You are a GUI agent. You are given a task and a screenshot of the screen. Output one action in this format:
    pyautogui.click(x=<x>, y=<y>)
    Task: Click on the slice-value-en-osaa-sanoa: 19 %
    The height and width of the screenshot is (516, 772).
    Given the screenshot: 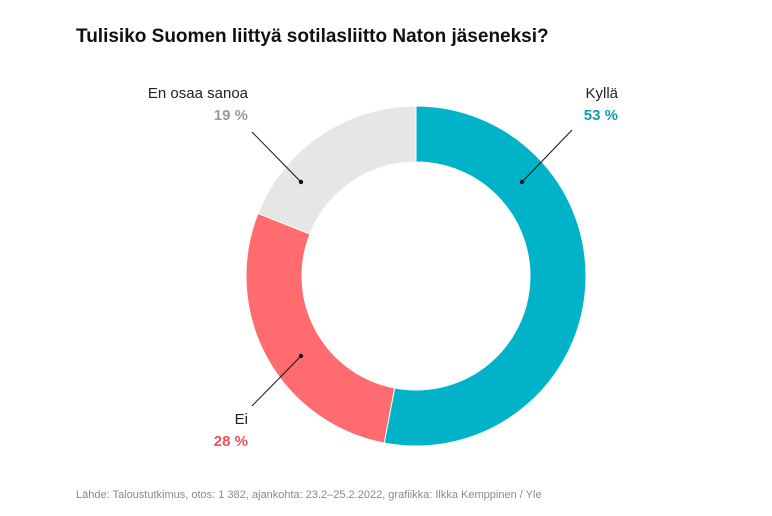 What is the action you would take?
    pyautogui.click(x=231, y=115)
    